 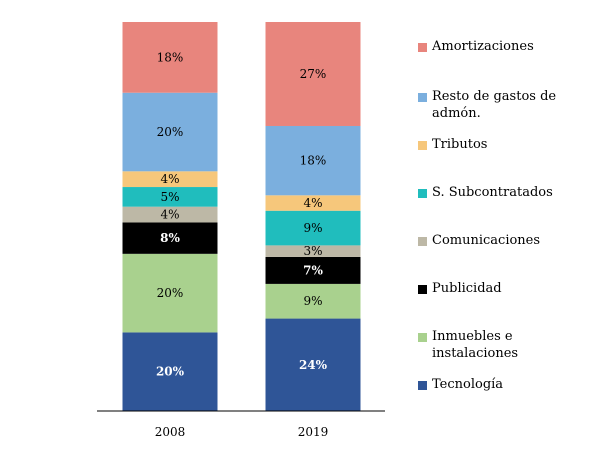 I want to click on data-label: 27%, so click(x=313, y=74).